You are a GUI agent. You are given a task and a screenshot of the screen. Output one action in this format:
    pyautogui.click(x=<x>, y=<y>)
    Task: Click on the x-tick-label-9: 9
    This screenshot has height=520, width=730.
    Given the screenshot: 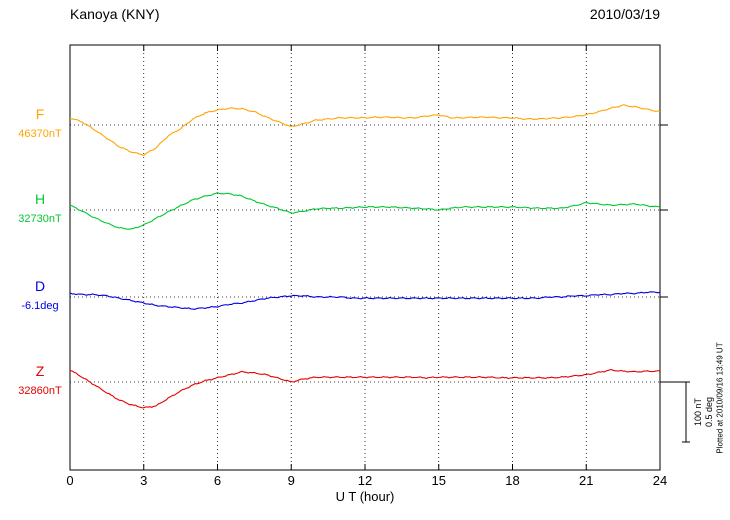 What is the action you would take?
    pyautogui.click(x=291, y=480)
    